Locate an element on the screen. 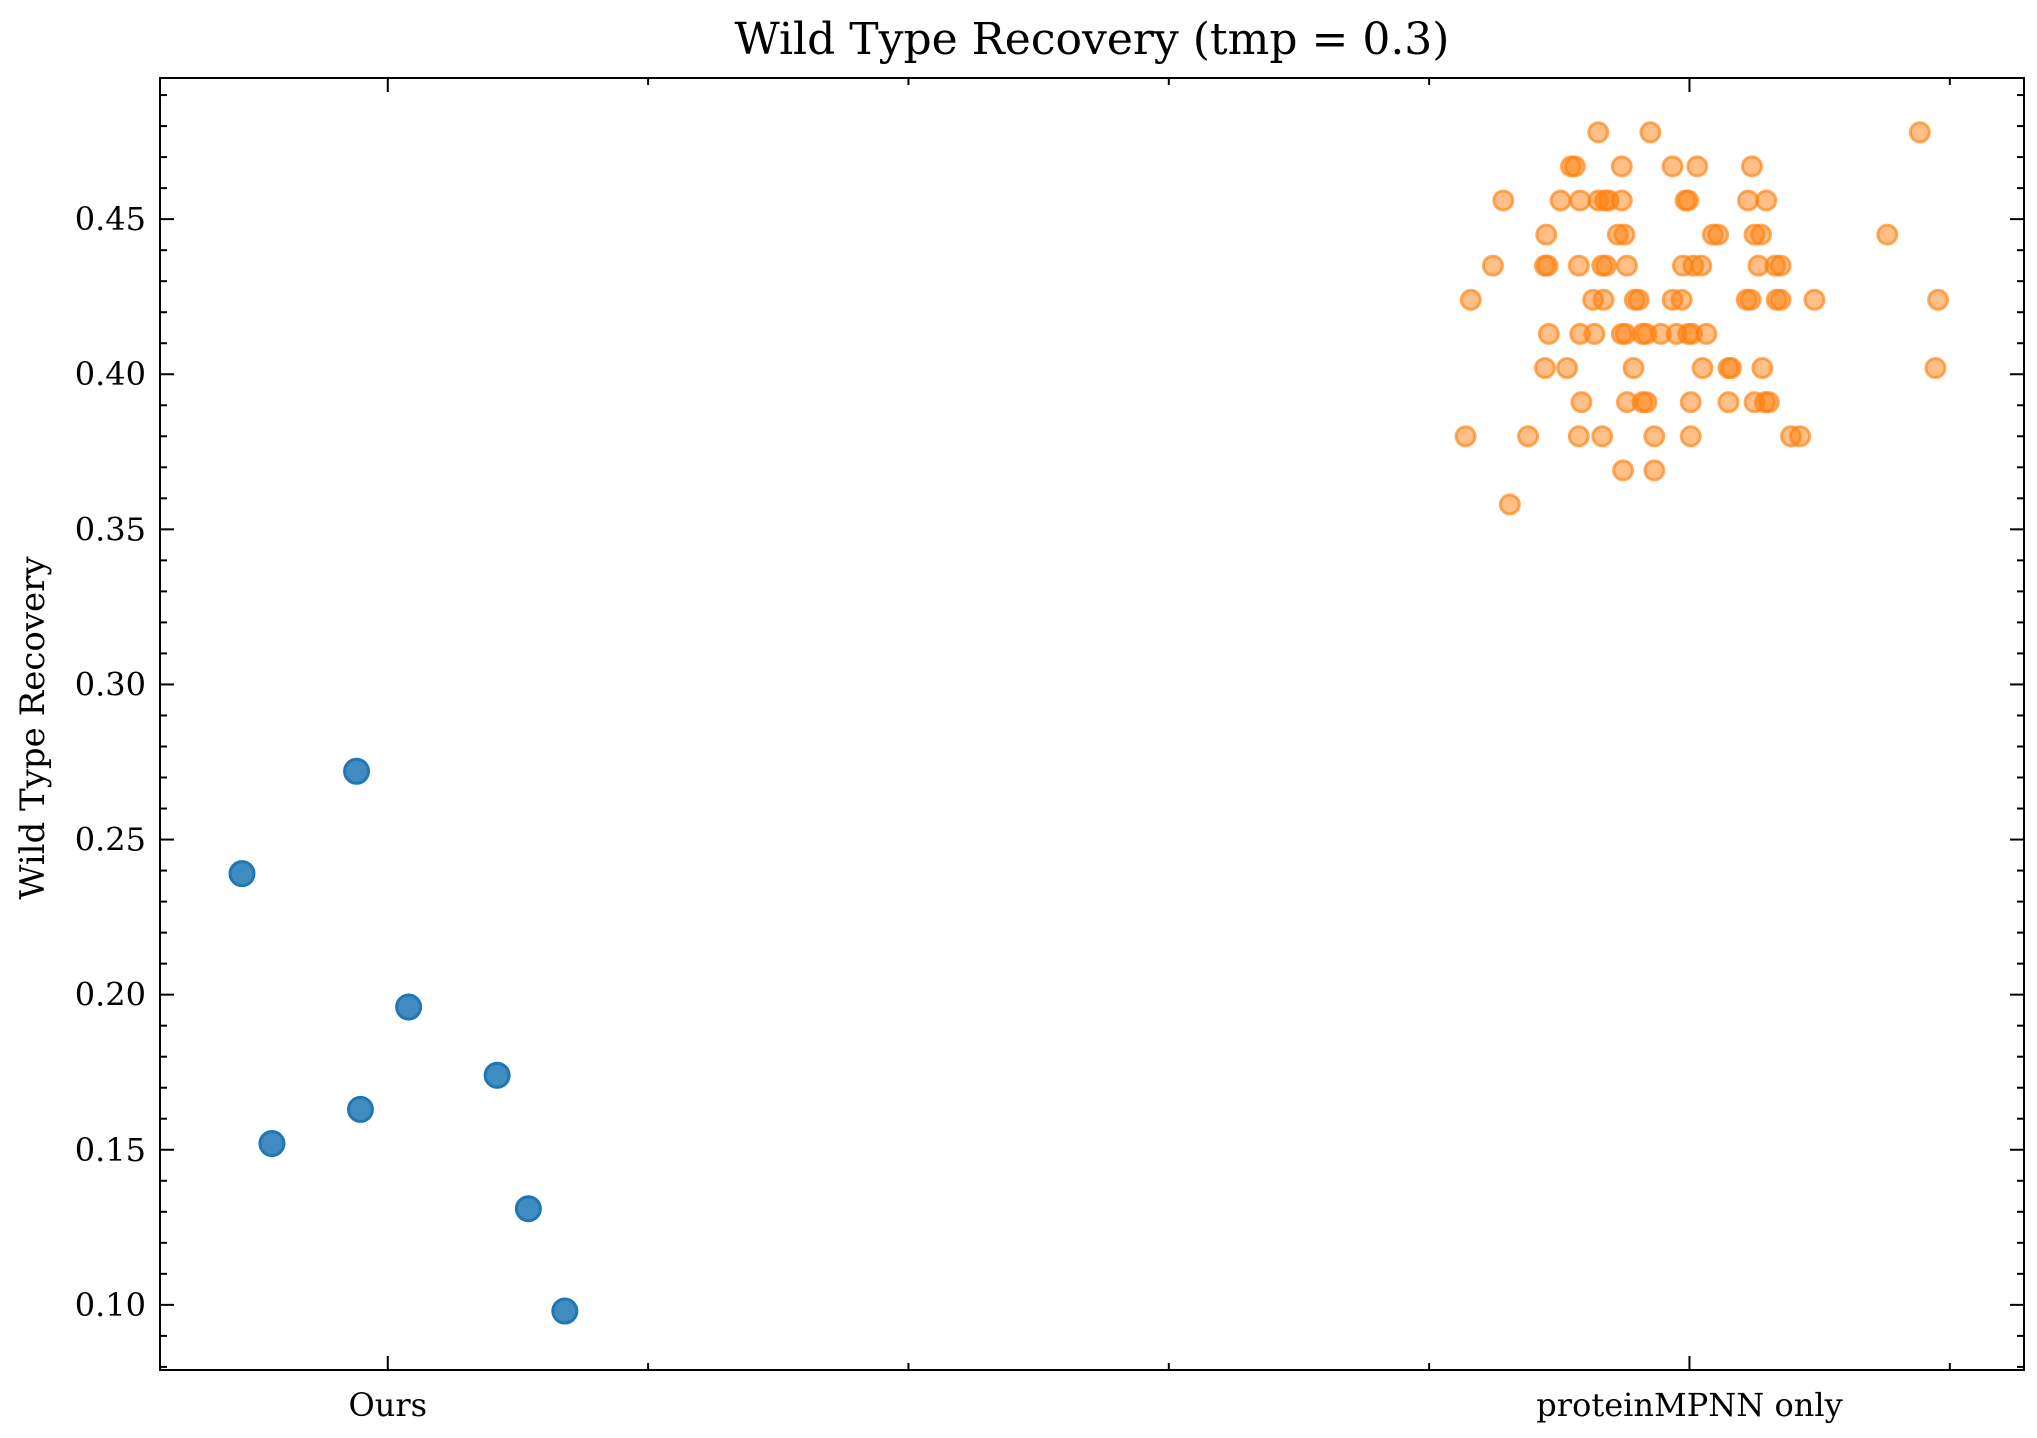 The height and width of the screenshot is (1438, 2037). y-tick-label: 0.25 is located at coordinates (110, 840).